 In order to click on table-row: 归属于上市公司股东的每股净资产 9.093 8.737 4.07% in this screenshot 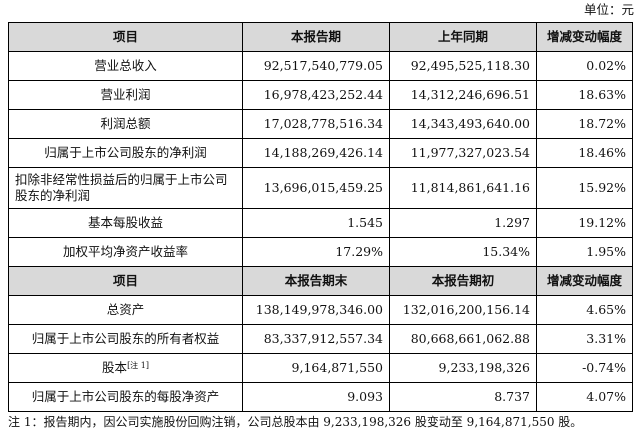, I will do `click(320, 397)`.